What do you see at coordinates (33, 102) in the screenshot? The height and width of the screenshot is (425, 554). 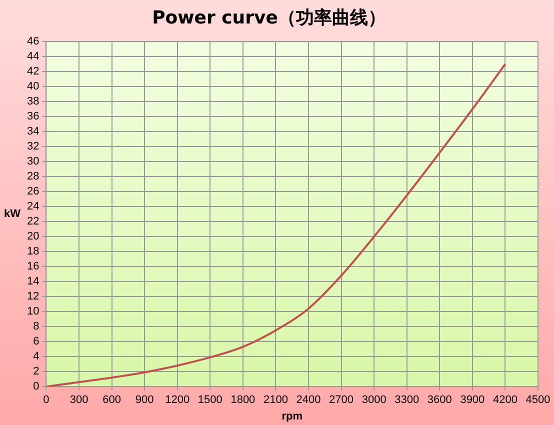 I see `y-tick-label: 38` at bounding box center [33, 102].